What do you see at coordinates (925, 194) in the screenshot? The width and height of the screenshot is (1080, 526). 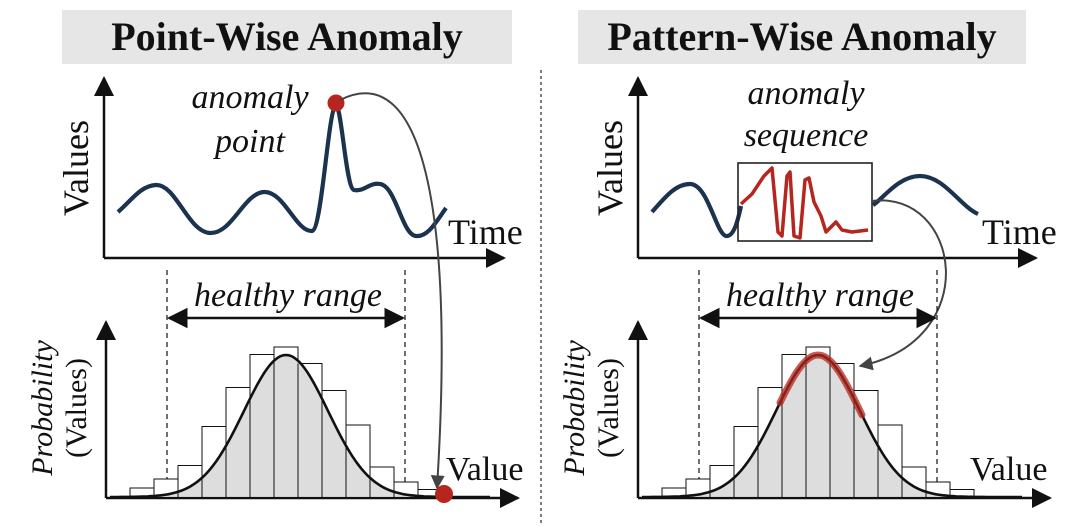 I see `right-time-series-end` at bounding box center [925, 194].